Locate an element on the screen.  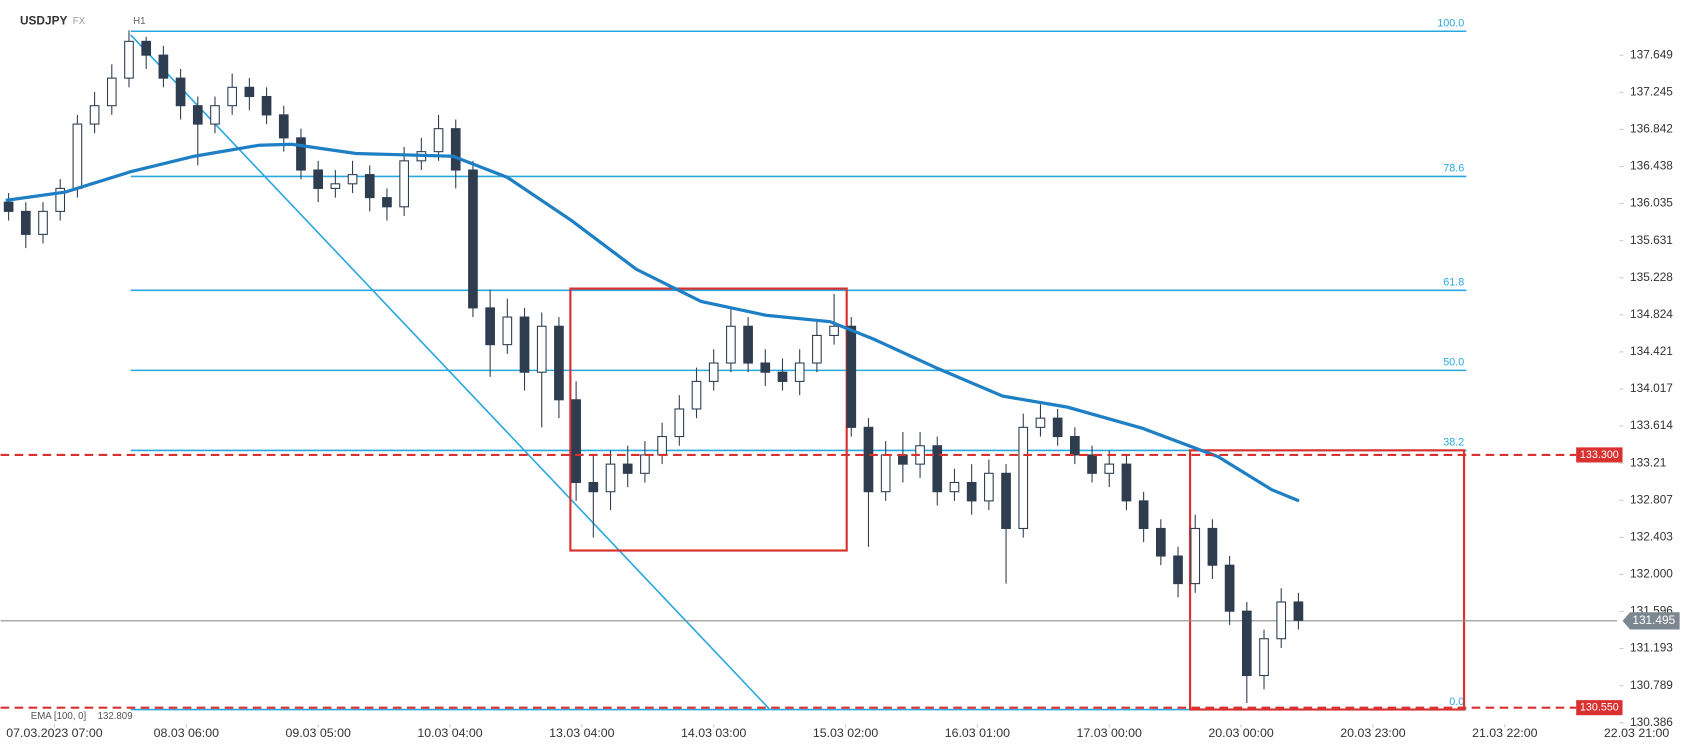
x-tick-label: 21.03 22:00 is located at coordinates (1504, 733).